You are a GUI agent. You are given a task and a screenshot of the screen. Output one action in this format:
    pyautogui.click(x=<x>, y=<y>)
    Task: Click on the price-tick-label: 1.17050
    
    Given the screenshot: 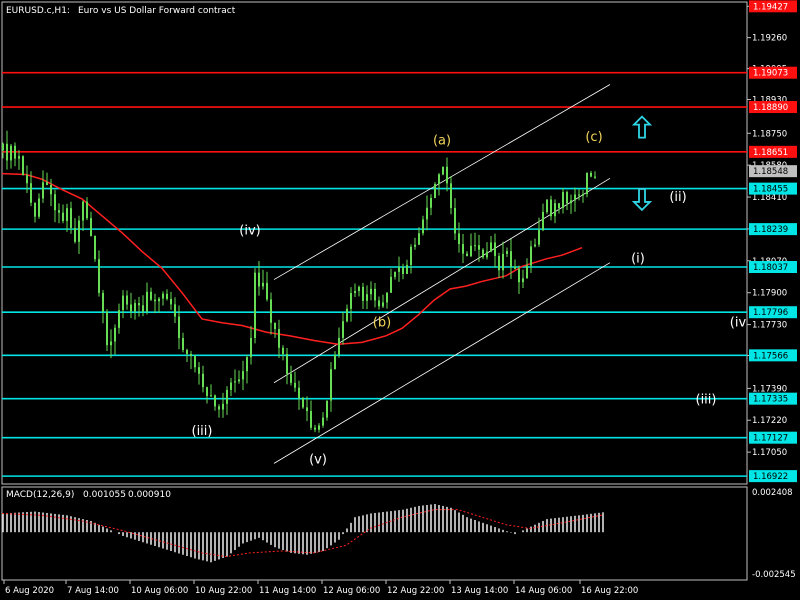 What is the action you would take?
    pyautogui.click(x=769, y=453)
    